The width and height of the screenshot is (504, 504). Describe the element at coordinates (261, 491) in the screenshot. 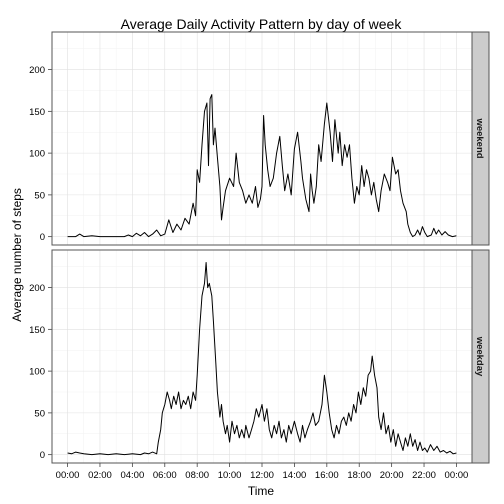

I see `x-axis-title: Time` at that location.